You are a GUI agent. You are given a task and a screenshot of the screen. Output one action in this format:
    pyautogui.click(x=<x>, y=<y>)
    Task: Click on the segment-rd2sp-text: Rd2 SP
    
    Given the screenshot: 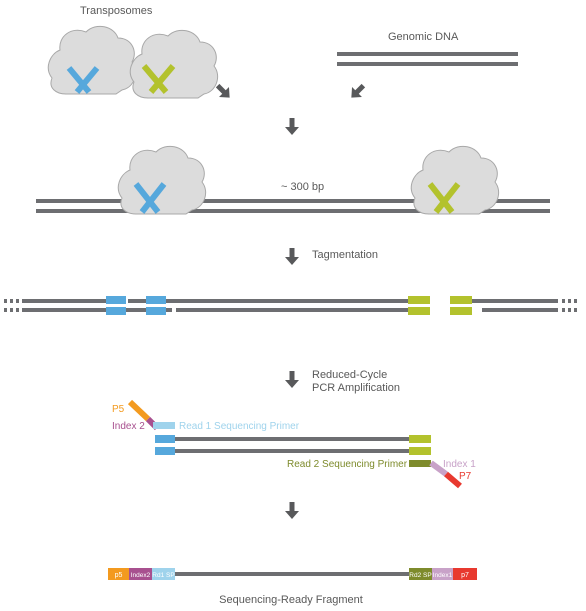 What is the action you would take?
    pyautogui.click(x=420, y=575)
    